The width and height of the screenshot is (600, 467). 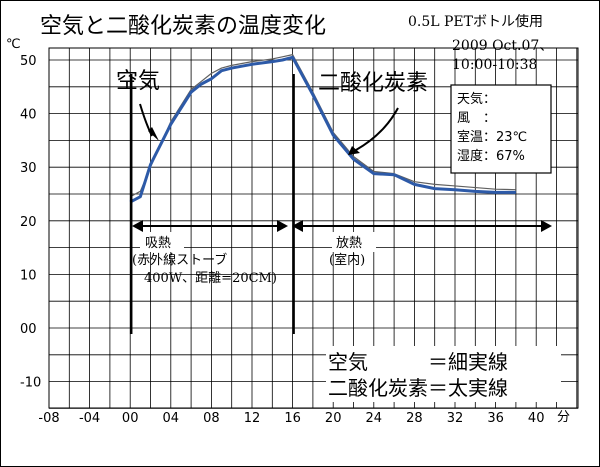 I want to click on humidity-line: 湿度：67%, so click(x=491, y=156).